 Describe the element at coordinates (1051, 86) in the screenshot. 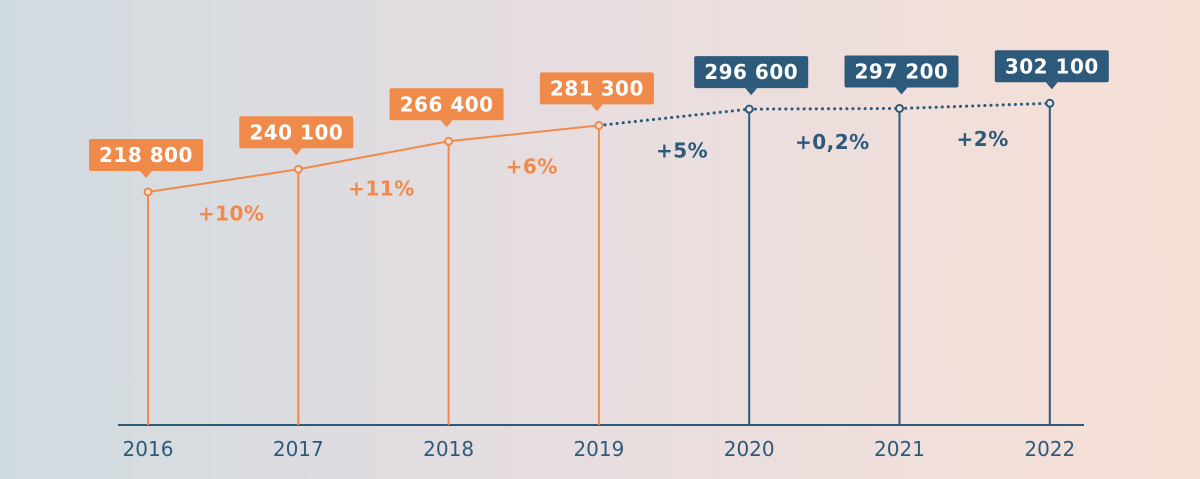

I see `value-label-pointer-2022` at that location.